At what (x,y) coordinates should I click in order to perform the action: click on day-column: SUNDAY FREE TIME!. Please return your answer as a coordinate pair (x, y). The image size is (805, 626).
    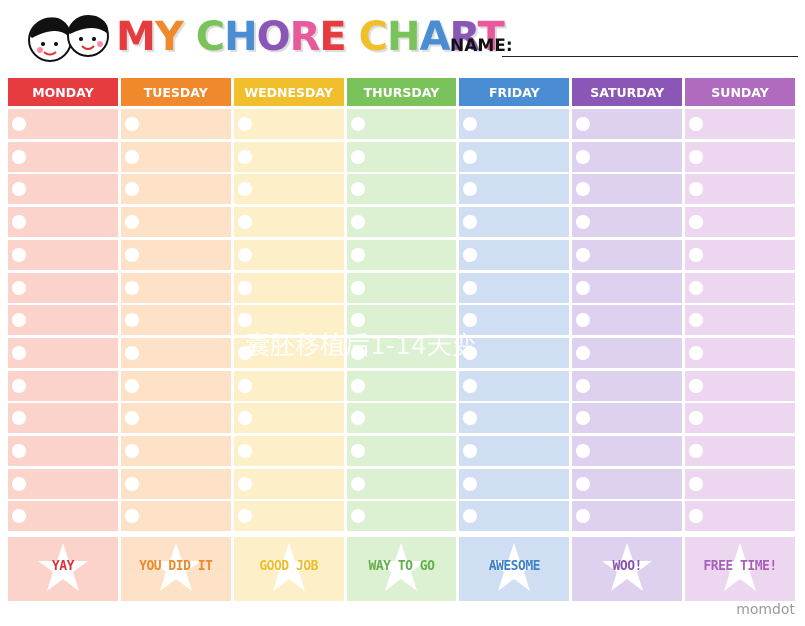
    Looking at the image, I should click on (740, 339).